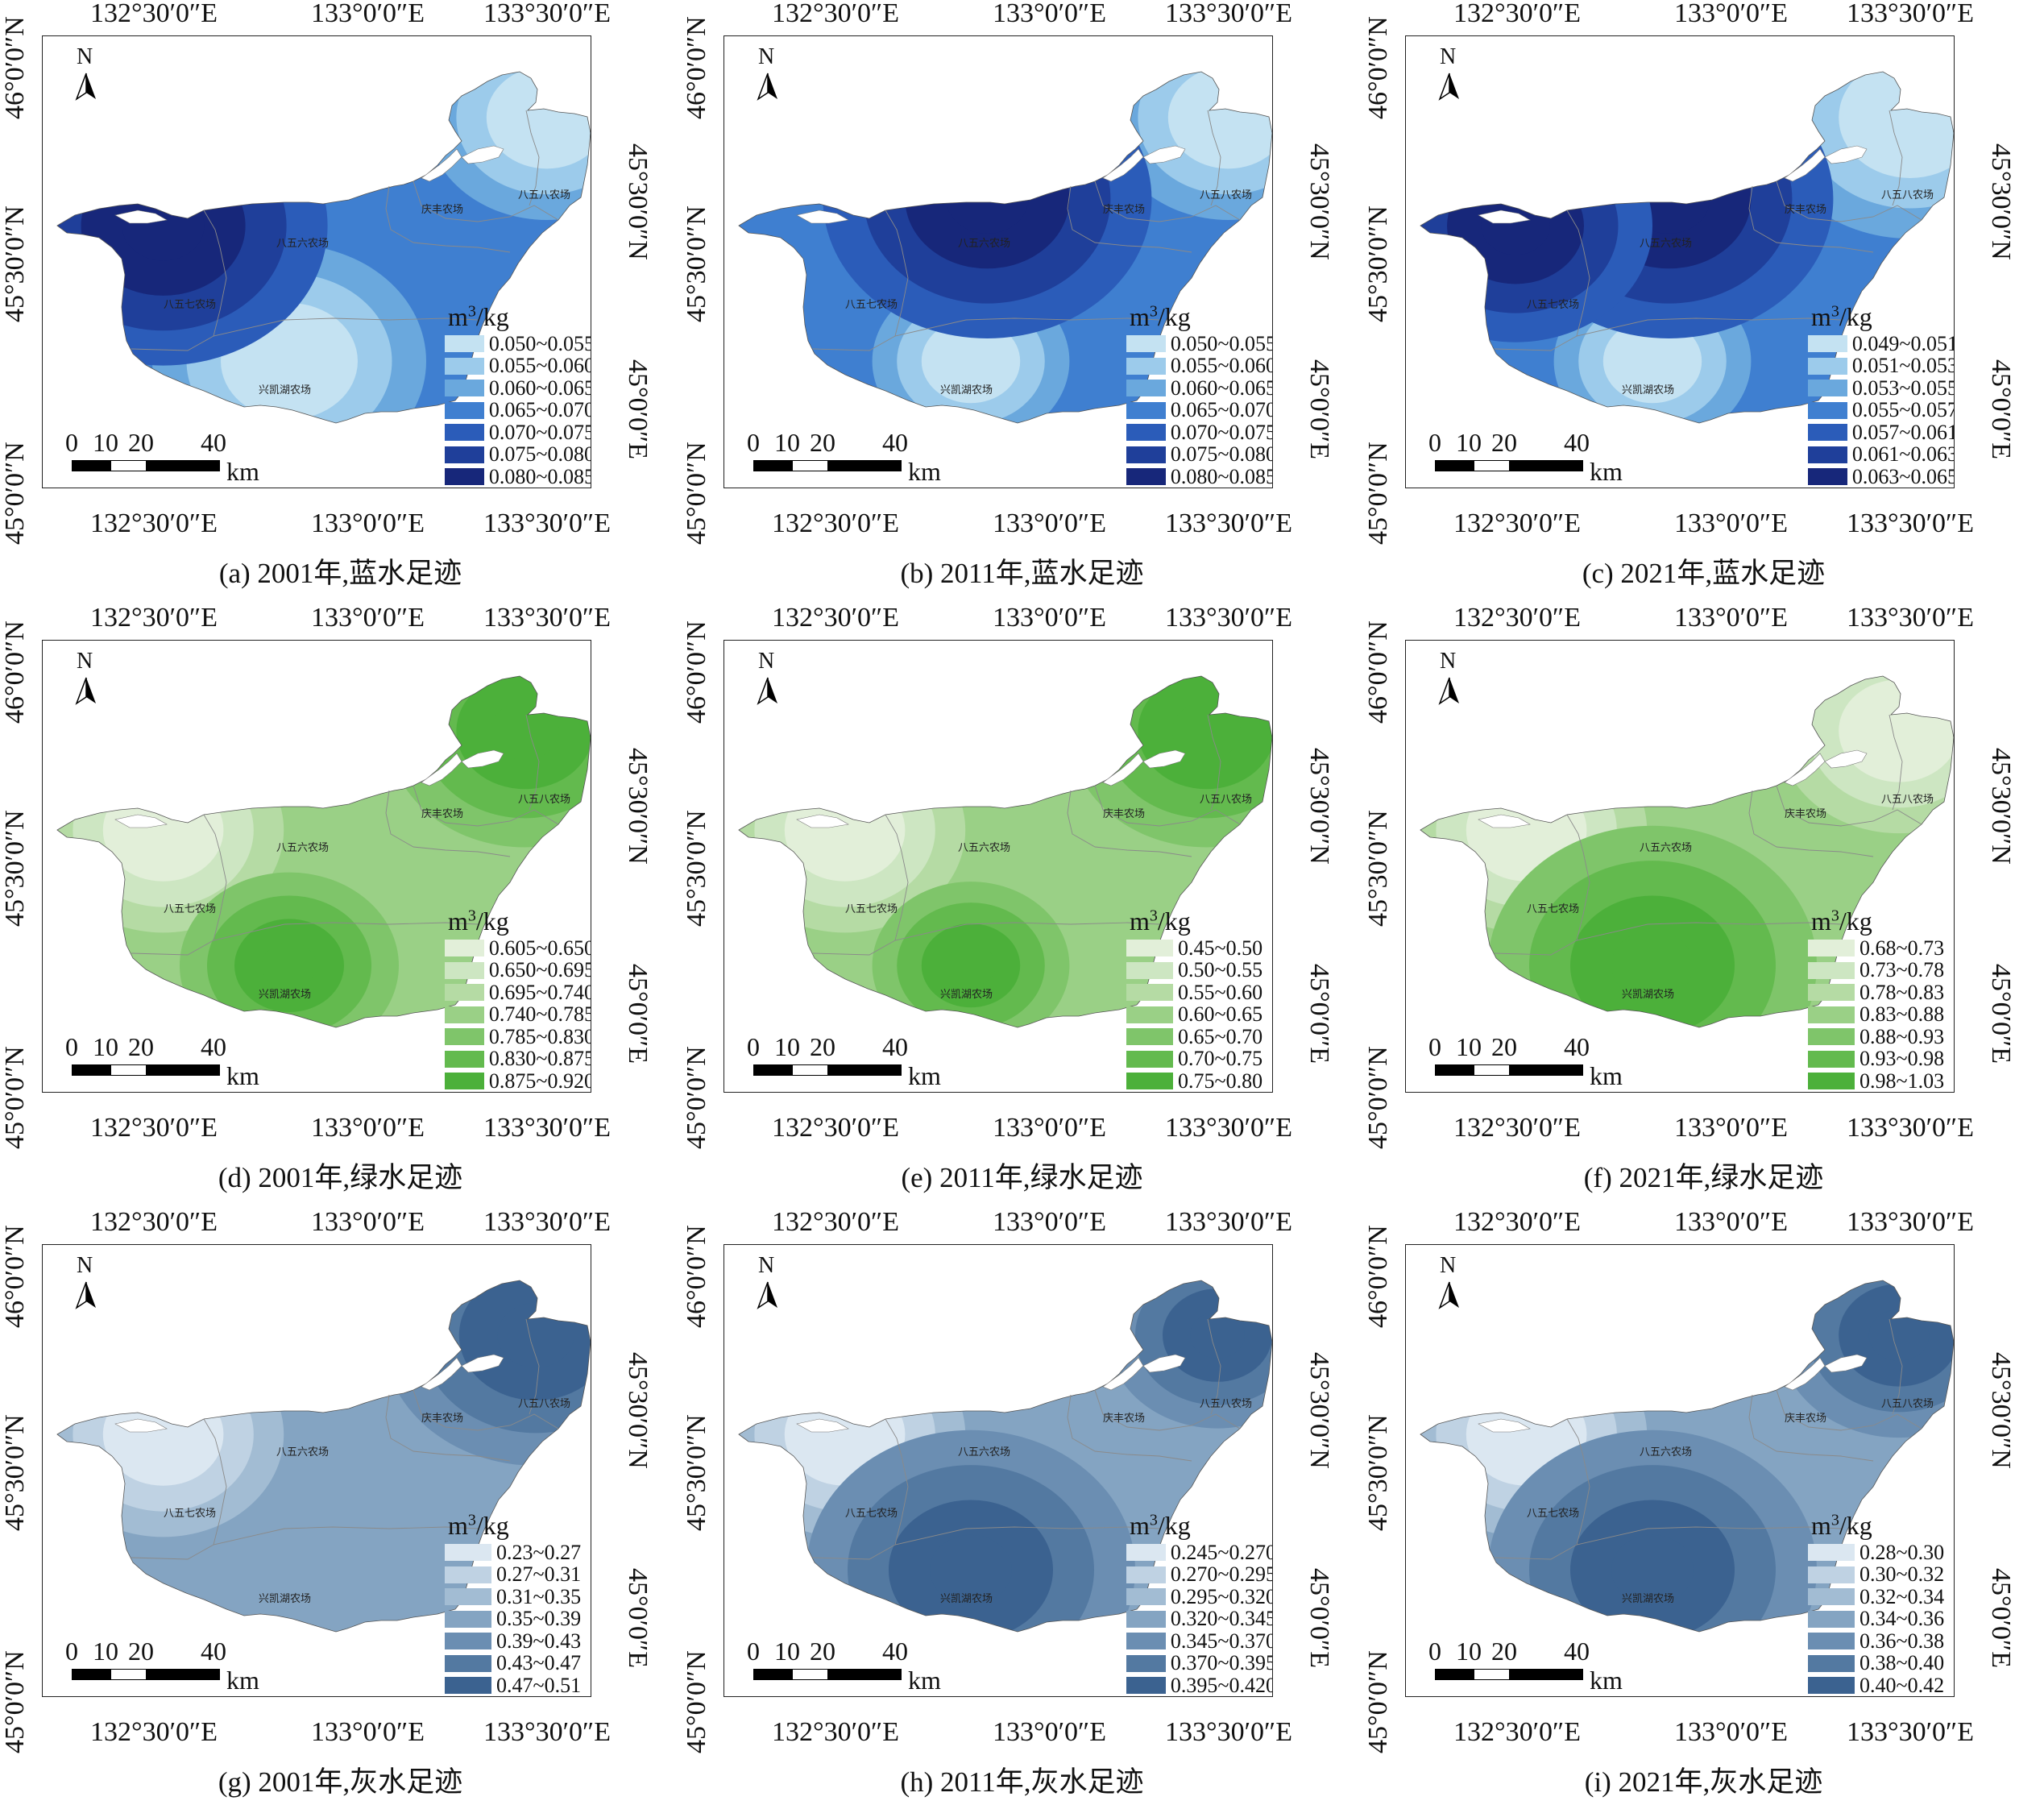  I want to click on legend-item: 0.28~0.30, so click(1879, 1552).